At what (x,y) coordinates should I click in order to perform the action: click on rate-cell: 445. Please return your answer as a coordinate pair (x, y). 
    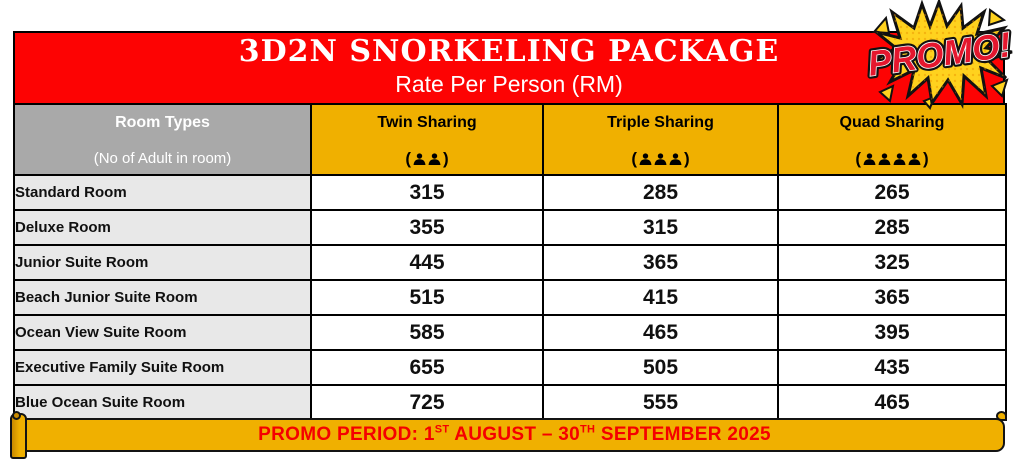
    Looking at the image, I should click on (427, 262).